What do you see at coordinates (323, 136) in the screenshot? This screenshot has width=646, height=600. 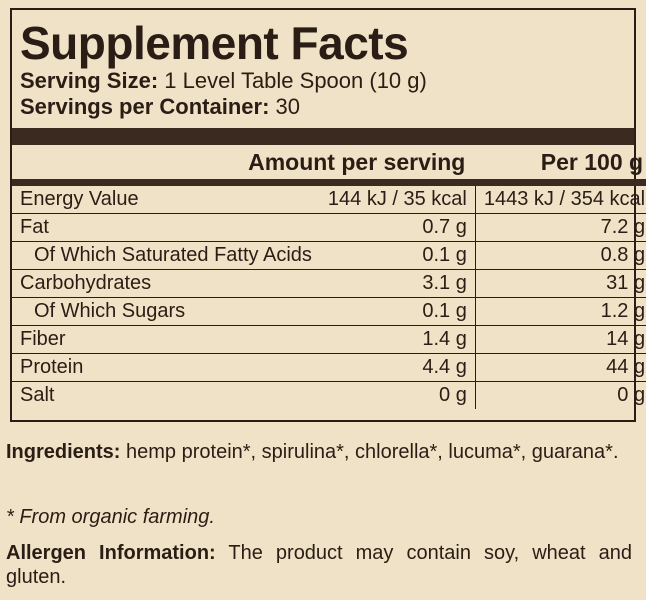 I see `divider` at bounding box center [323, 136].